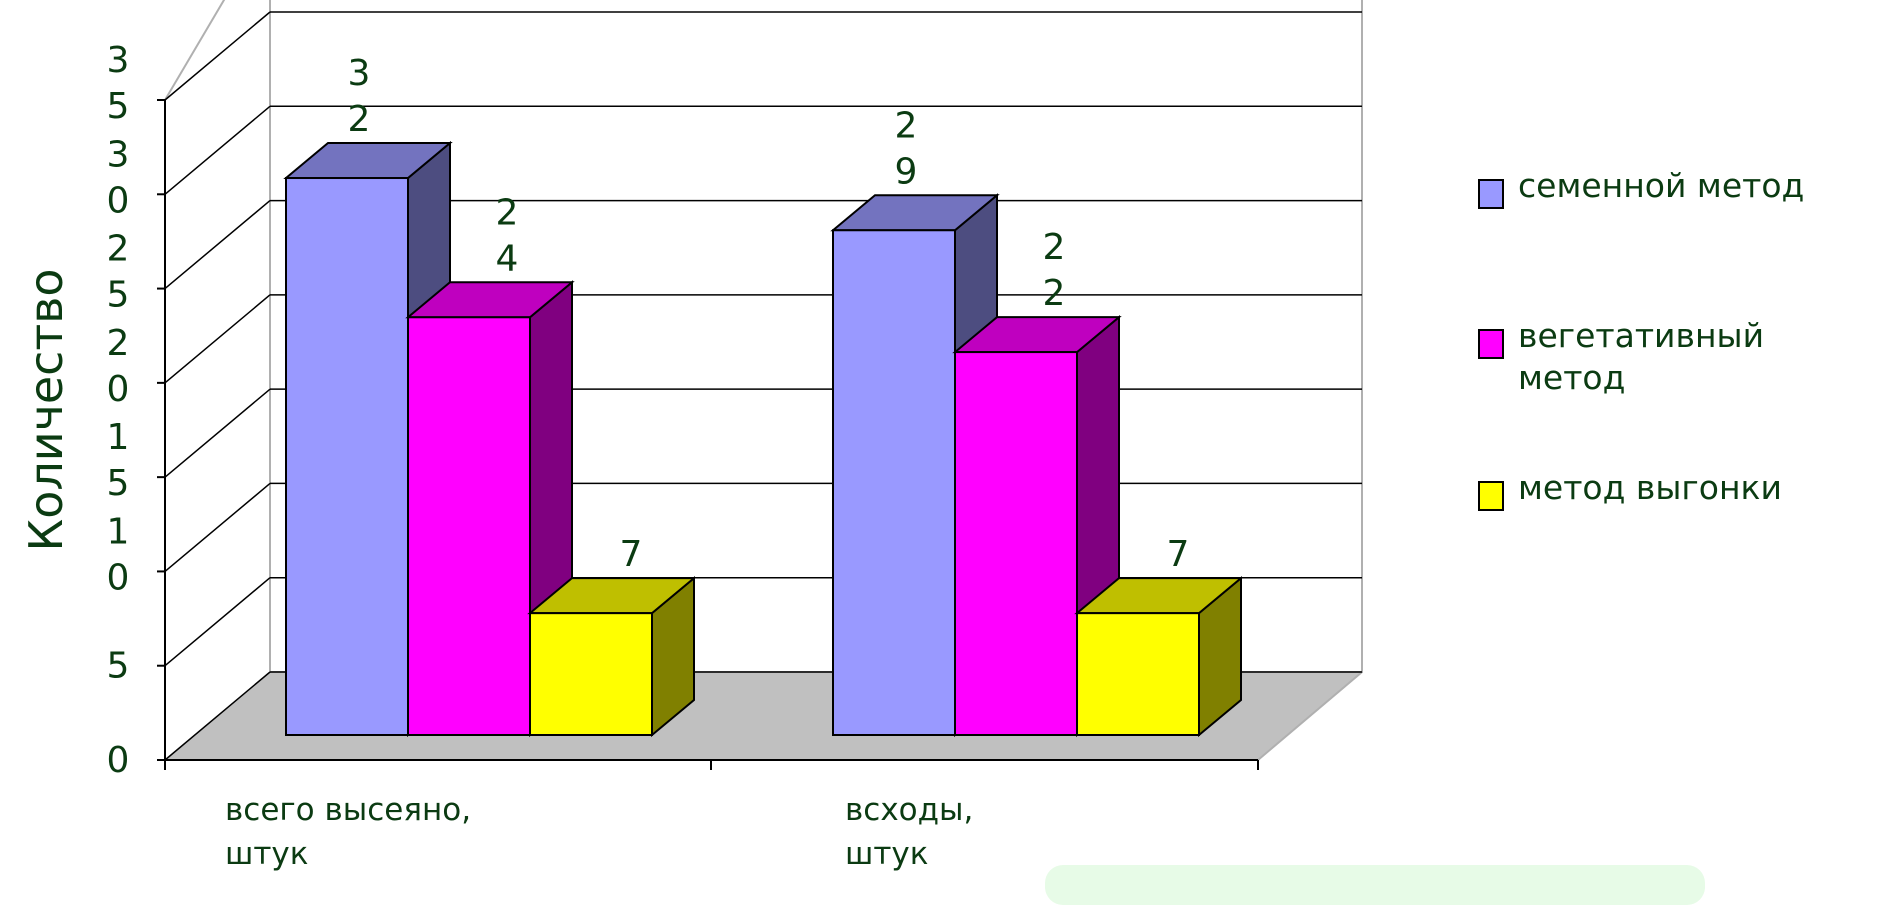 The width and height of the screenshot is (1895, 905). I want to click on side-wall-top-edge, so click(195, 50).